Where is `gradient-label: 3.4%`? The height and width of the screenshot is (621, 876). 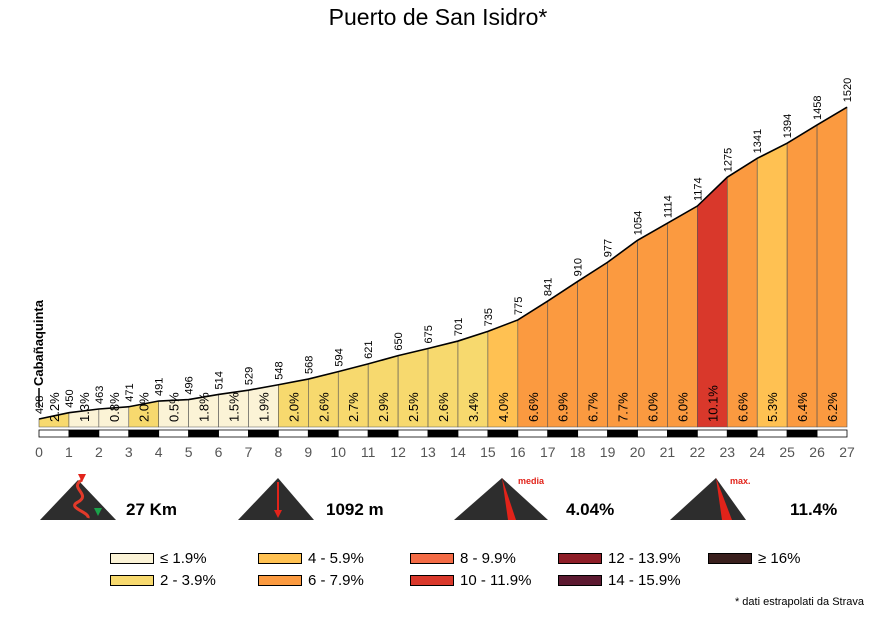 gradient-label: 3.4% is located at coordinates (473, 407).